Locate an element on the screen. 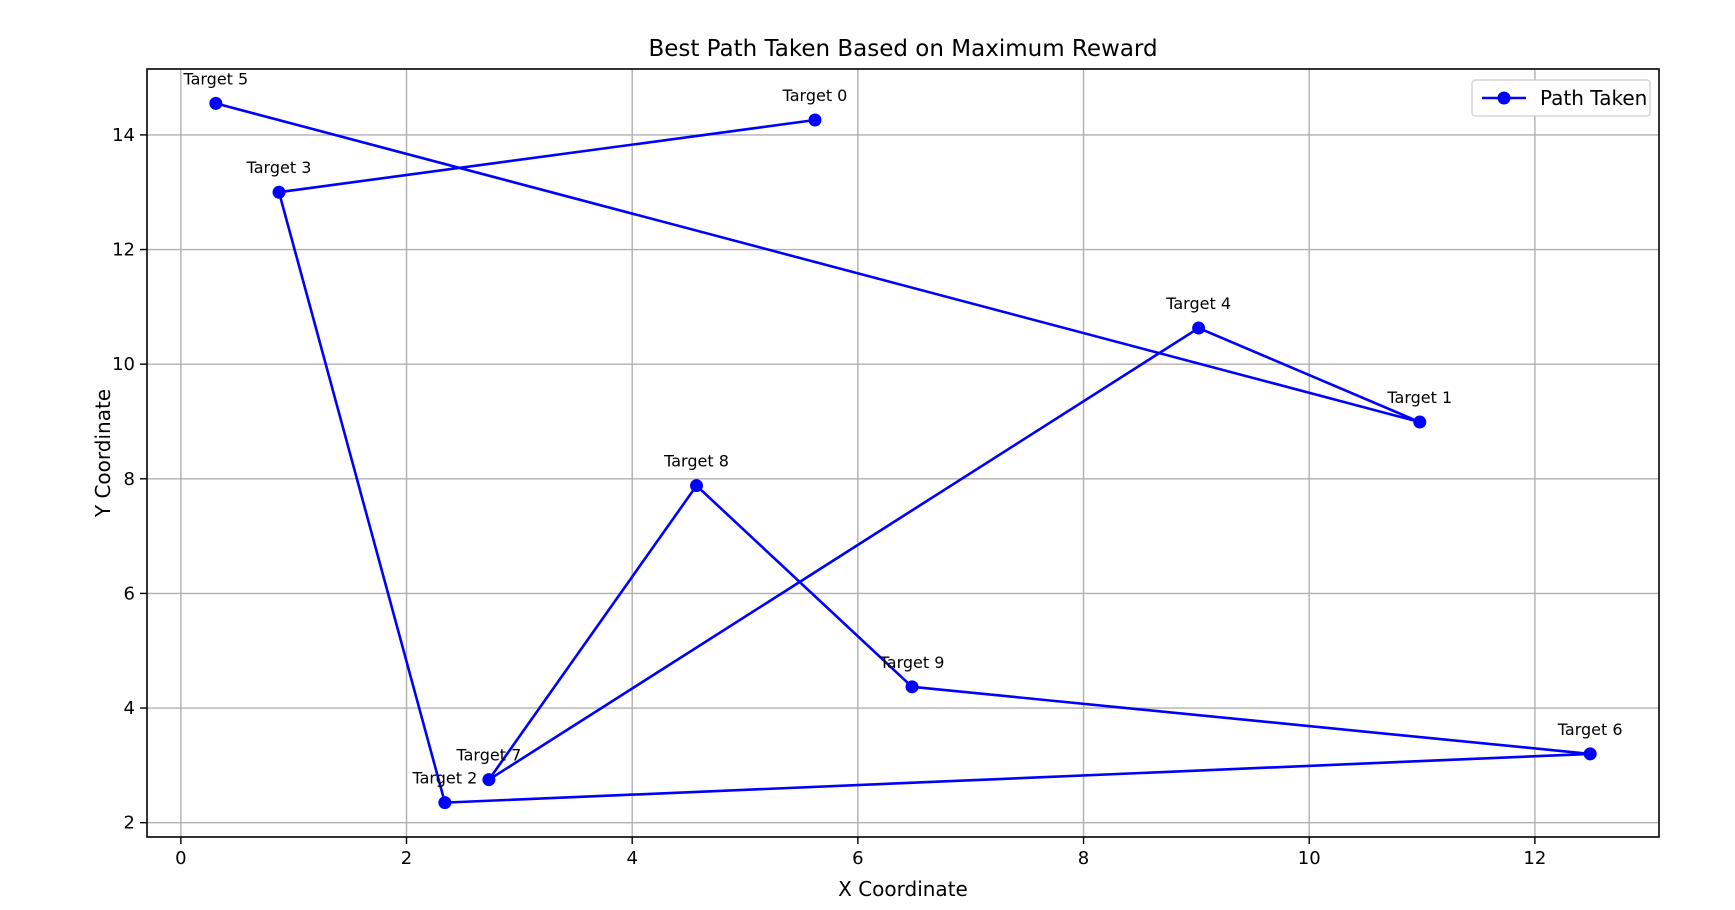 The width and height of the screenshot is (1735, 910). x-tick-label: 12 is located at coordinates (1534, 858).